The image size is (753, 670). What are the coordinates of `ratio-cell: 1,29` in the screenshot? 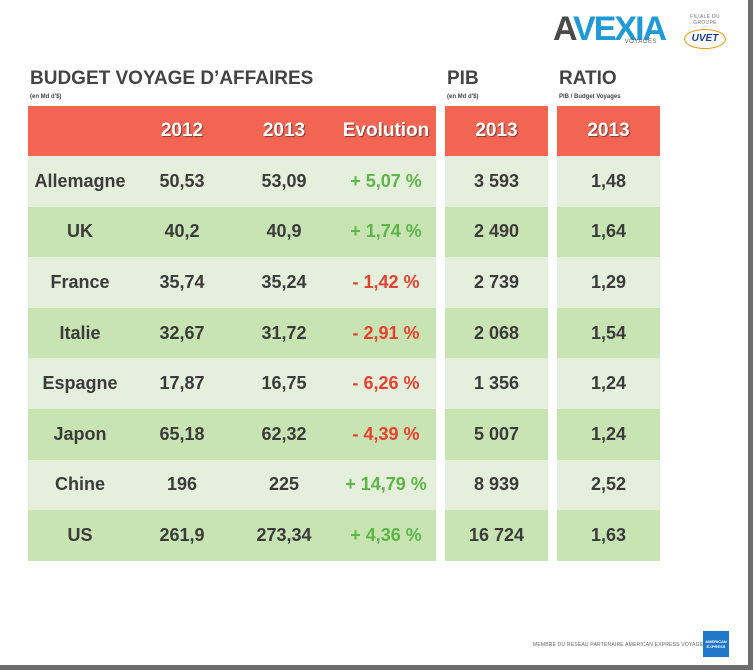 It's located at (608, 281).